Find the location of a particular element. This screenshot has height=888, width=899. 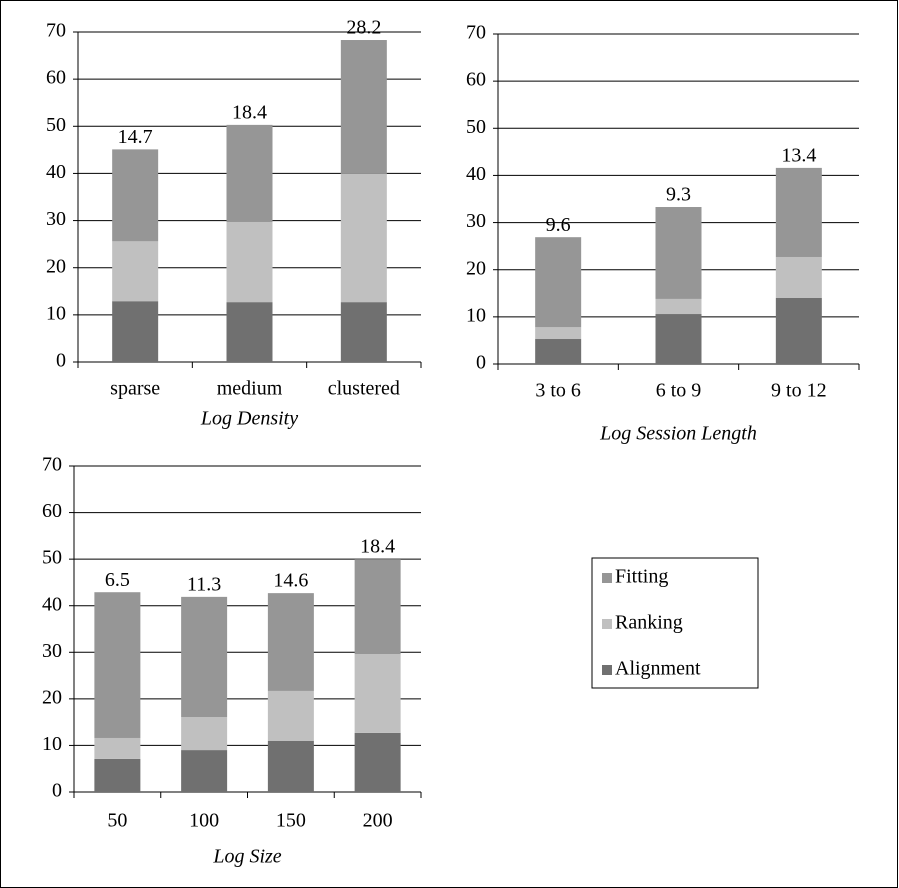

bar-label: 14.6 is located at coordinates (290, 581).